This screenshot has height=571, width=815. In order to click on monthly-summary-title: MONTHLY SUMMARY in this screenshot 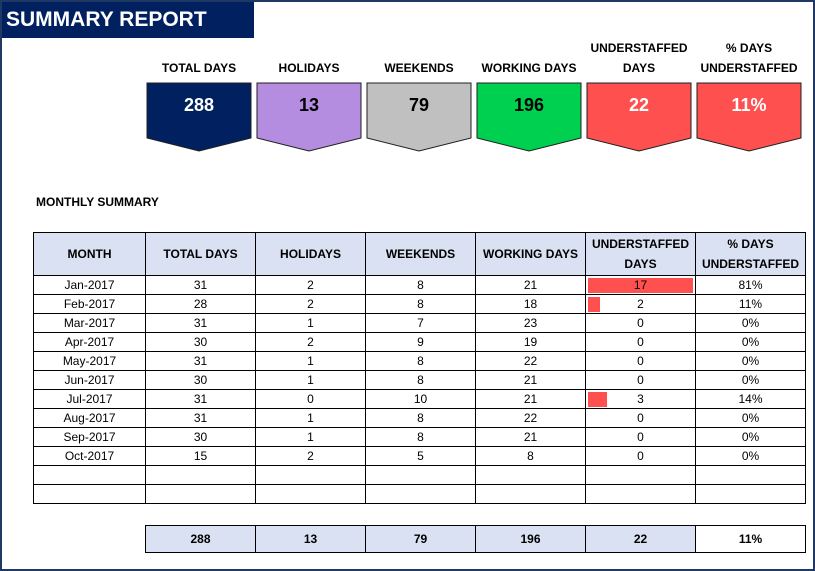, I will do `click(97, 202)`.